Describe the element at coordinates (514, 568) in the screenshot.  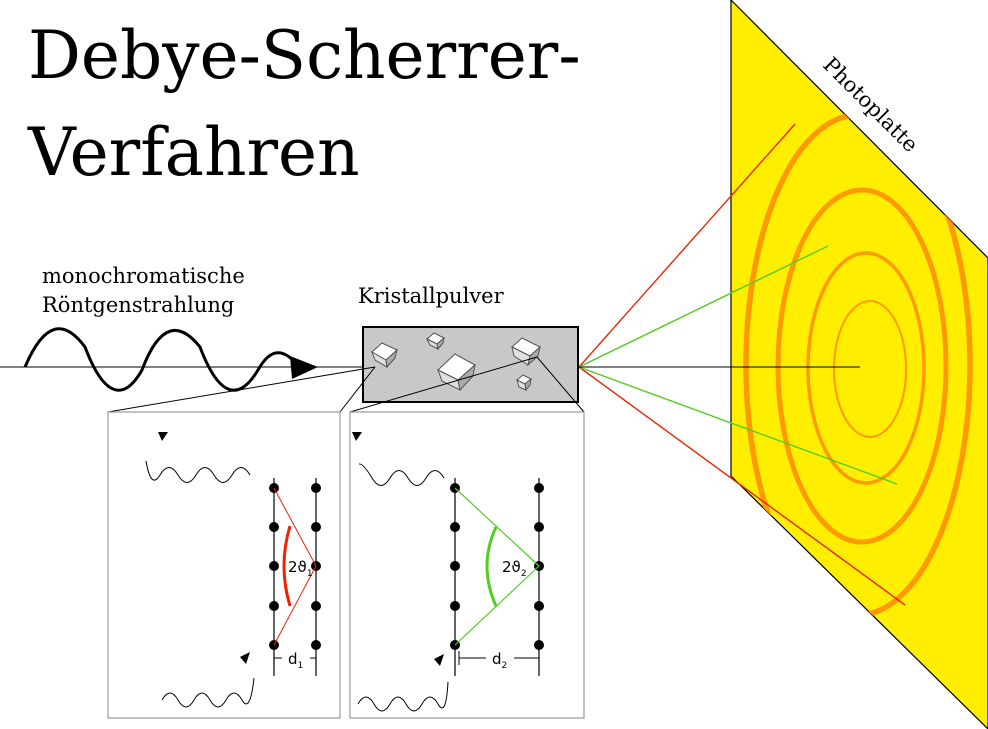
I see `angle-label: 2ϑ2` at that location.